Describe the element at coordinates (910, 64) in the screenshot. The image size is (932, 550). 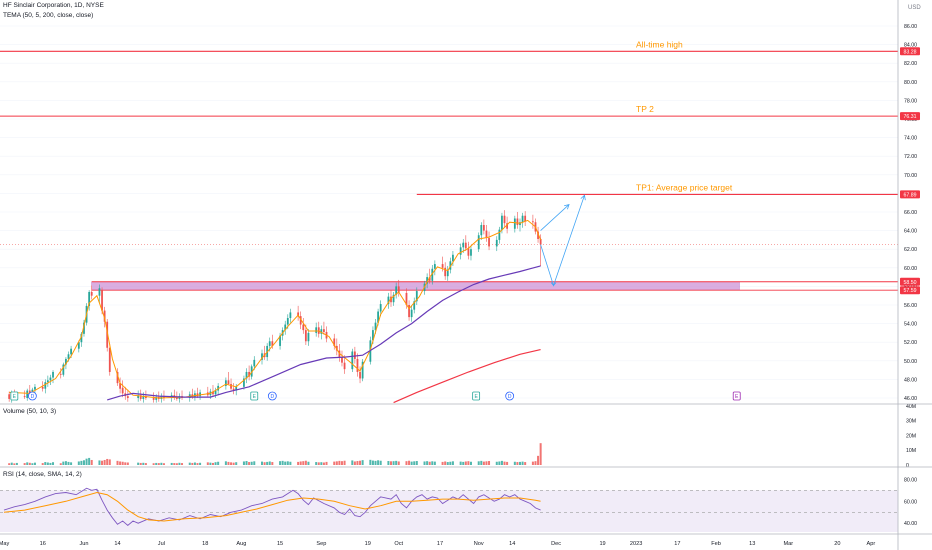
I see `price-tick: 82.00` at that location.